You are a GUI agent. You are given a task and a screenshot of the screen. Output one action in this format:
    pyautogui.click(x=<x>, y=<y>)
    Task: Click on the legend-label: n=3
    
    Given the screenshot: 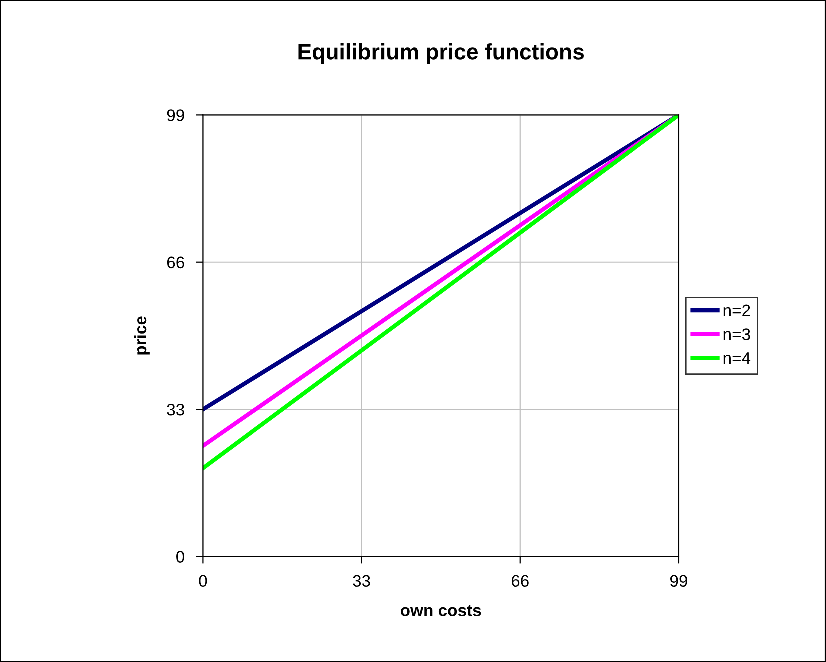 What is the action you would take?
    pyautogui.click(x=737, y=334)
    